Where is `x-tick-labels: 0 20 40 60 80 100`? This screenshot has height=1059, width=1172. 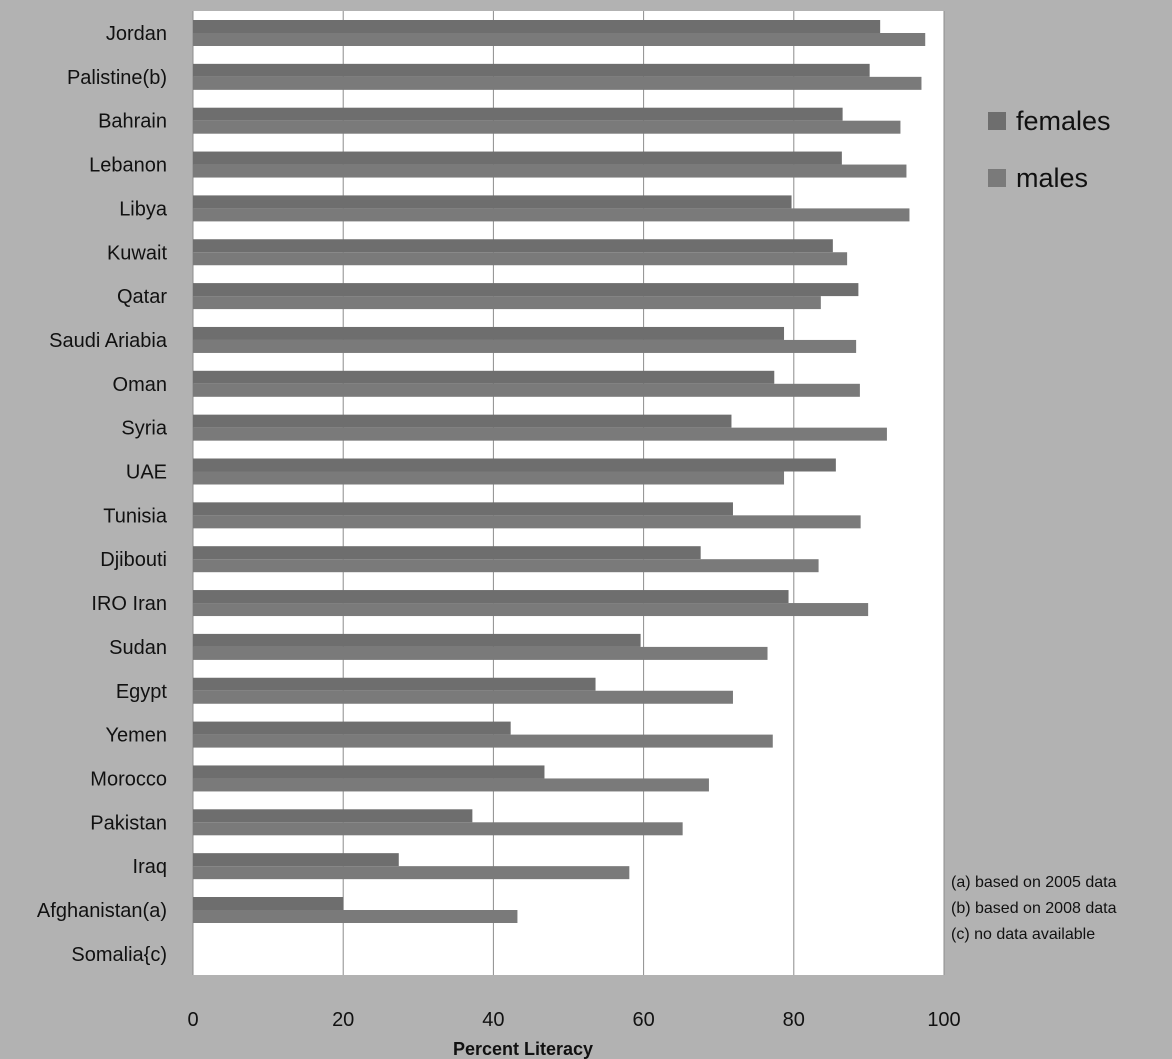
x-tick-labels: 0 20 40 60 80 100 is located at coordinates (573, 1020).